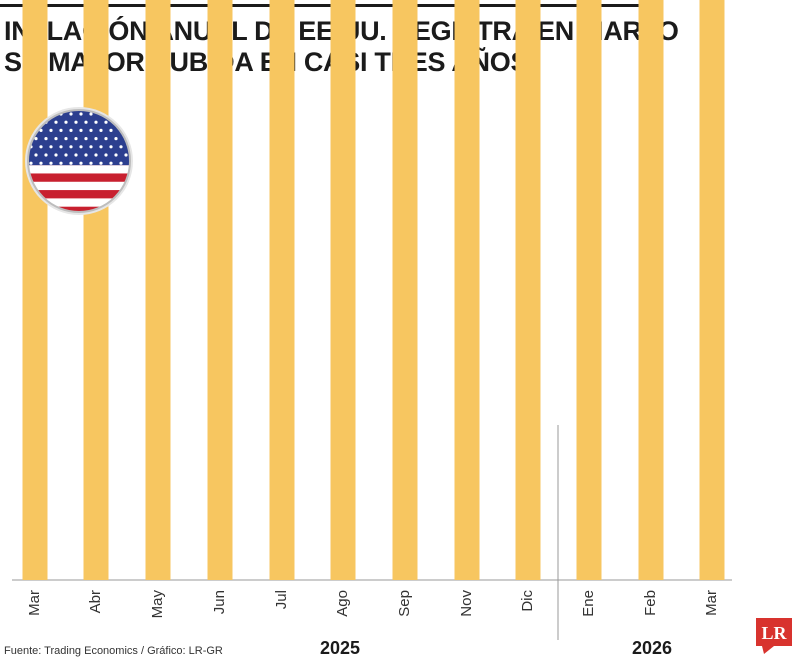 This screenshot has height=666, width=800. What do you see at coordinates (340, 648) in the screenshot?
I see `year-label: 2025` at bounding box center [340, 648].